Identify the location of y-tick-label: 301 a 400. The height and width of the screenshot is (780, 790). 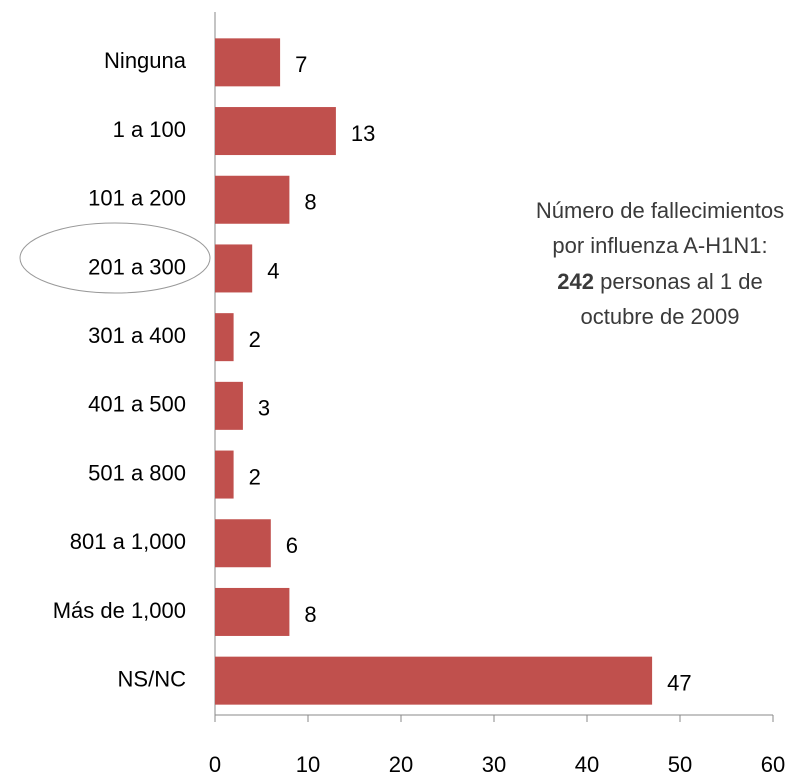
(137, 335).